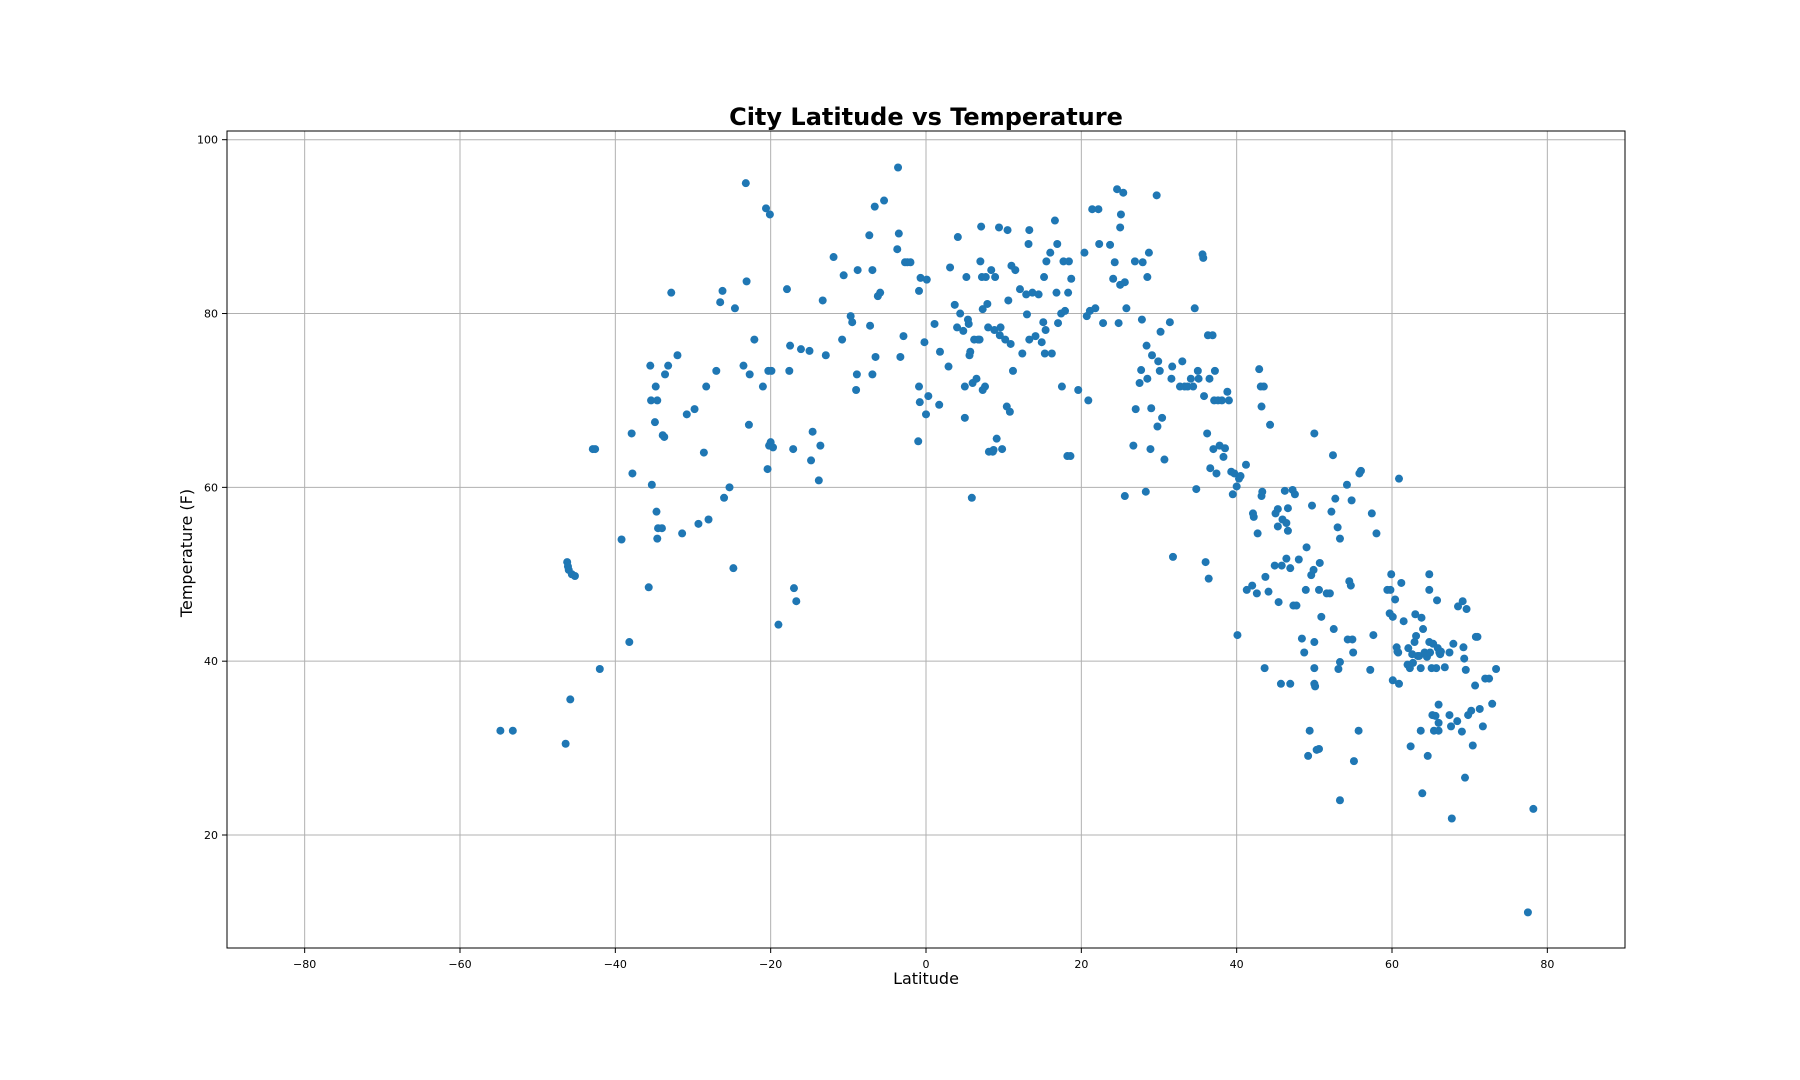 The image size is (1800, 1080). What do you see at coordinates (1237, 964) in the screenshot?
I see `x-tick-label: 40` at bounding box center [1237, 964].